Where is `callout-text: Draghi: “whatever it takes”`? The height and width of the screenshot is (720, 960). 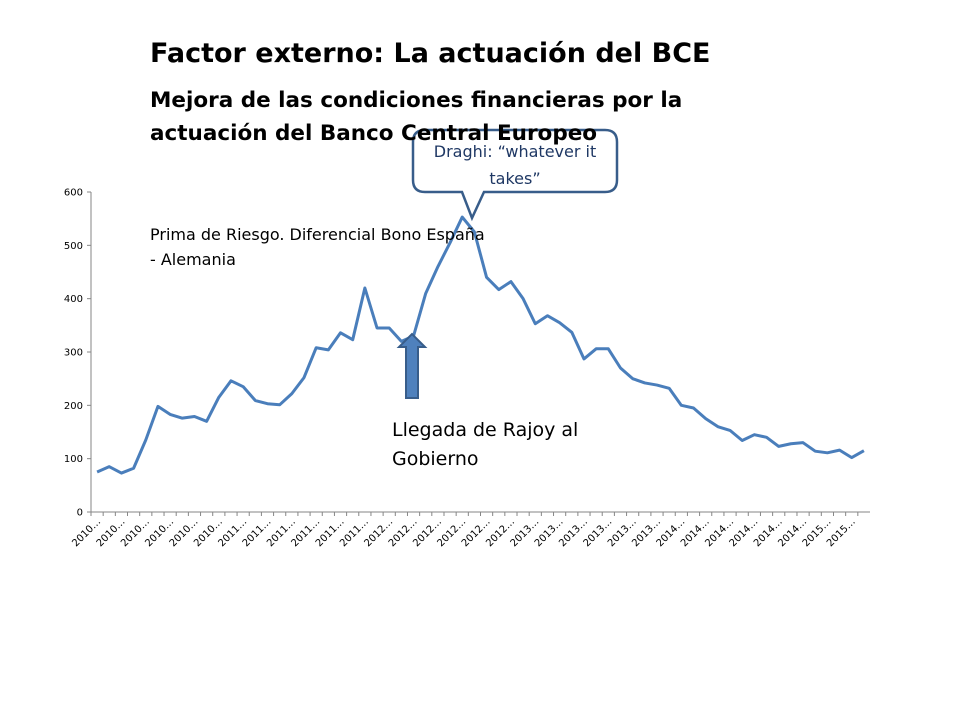
callout-text: Draghi: “whatever it takes” is located at coordinates (515, 165).